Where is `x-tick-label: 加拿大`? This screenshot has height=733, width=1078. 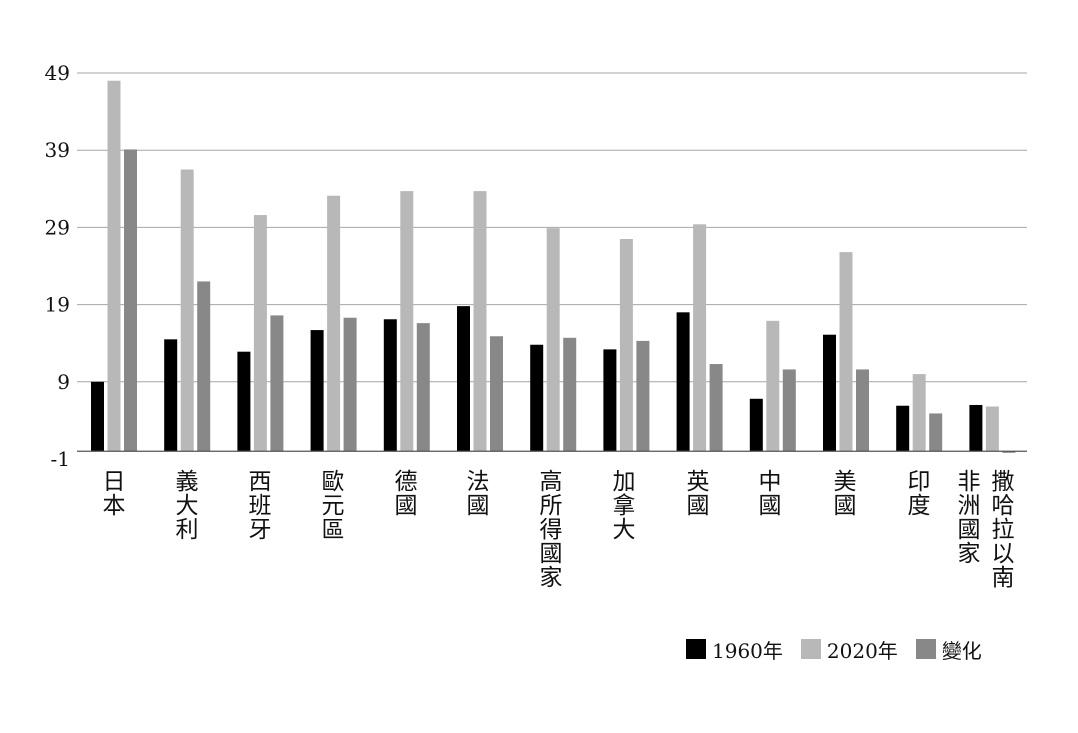
x-tick-label: 加拿大 is located at coordinates (624, 506).